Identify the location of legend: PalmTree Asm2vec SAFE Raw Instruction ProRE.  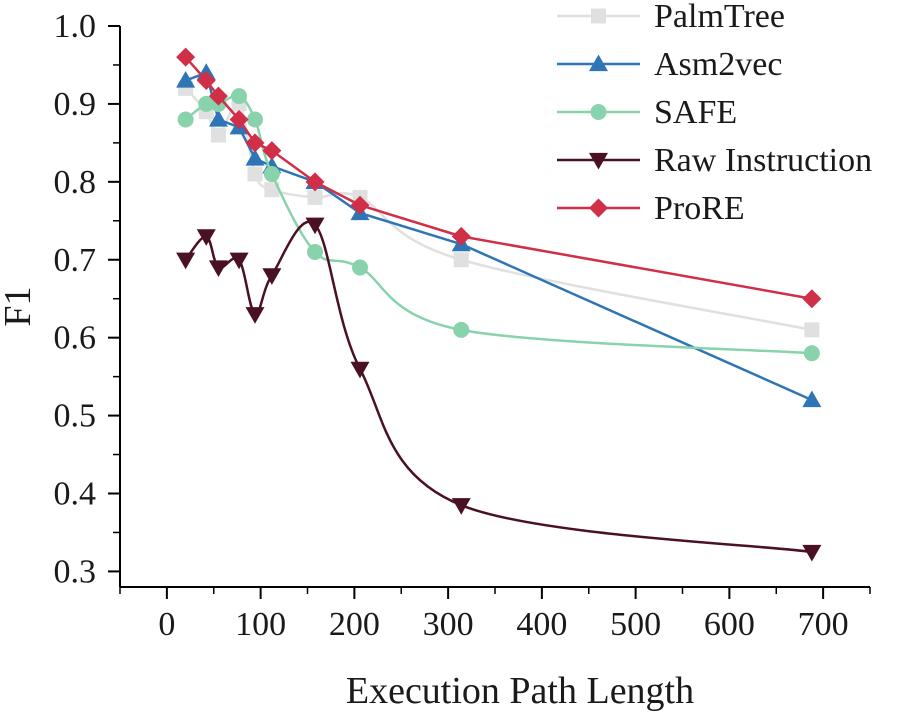
(714, 113).